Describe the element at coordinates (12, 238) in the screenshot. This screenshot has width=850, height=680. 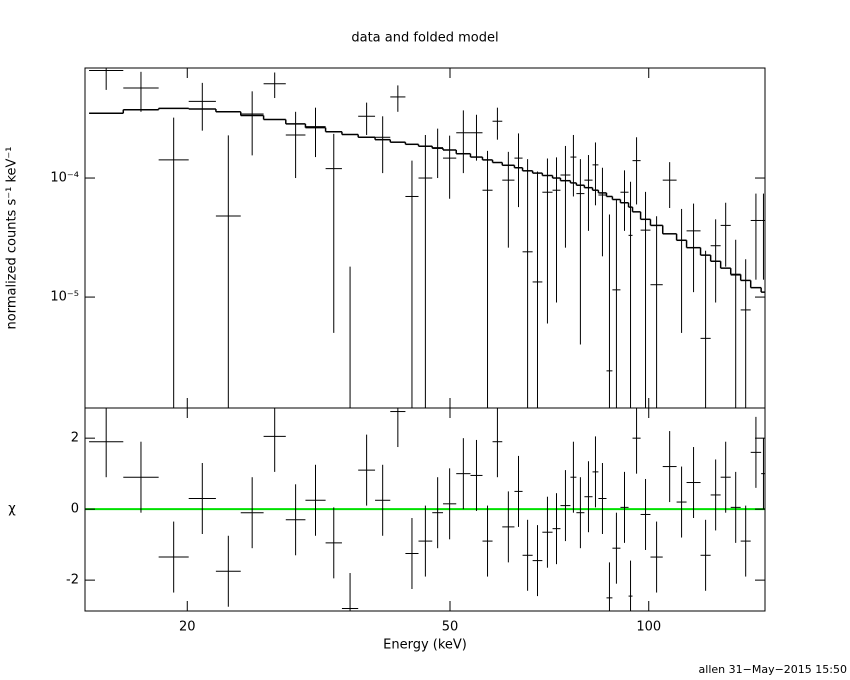
I see `y-axis-label: normalized counts s⁻¹ keV⁻¹` at that location.